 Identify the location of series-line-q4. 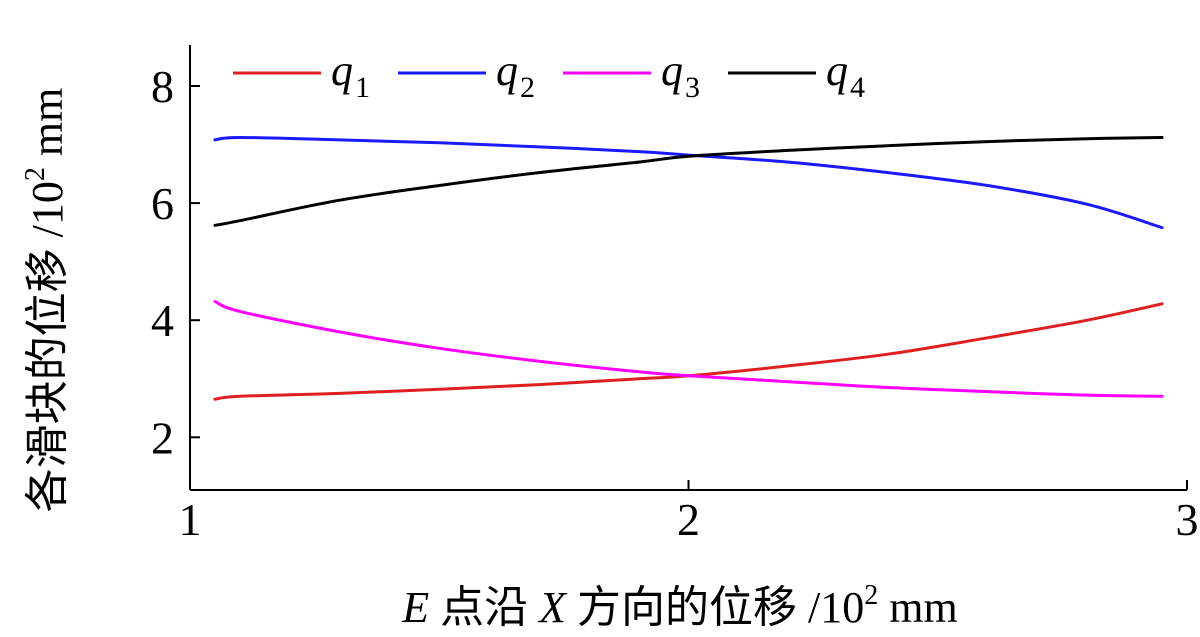
(688, 181).